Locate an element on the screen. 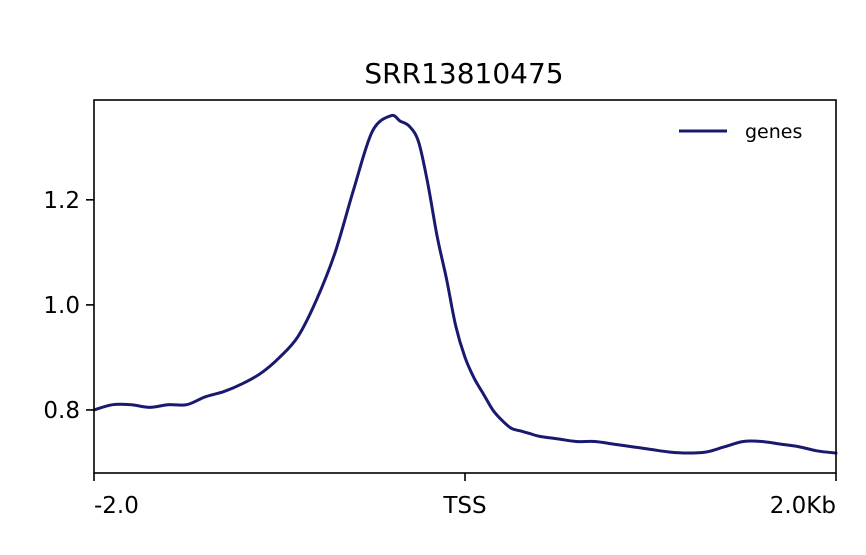  x-tick-label: -2.0 is located at coordinates (116, 506).